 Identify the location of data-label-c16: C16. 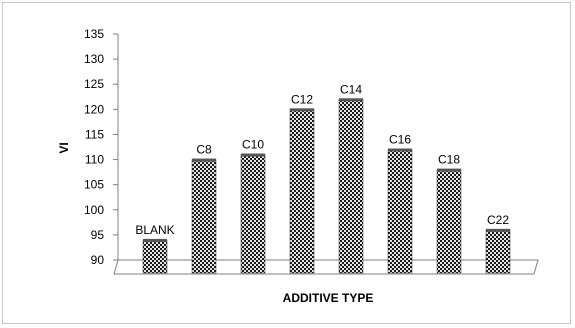
(400, 140).